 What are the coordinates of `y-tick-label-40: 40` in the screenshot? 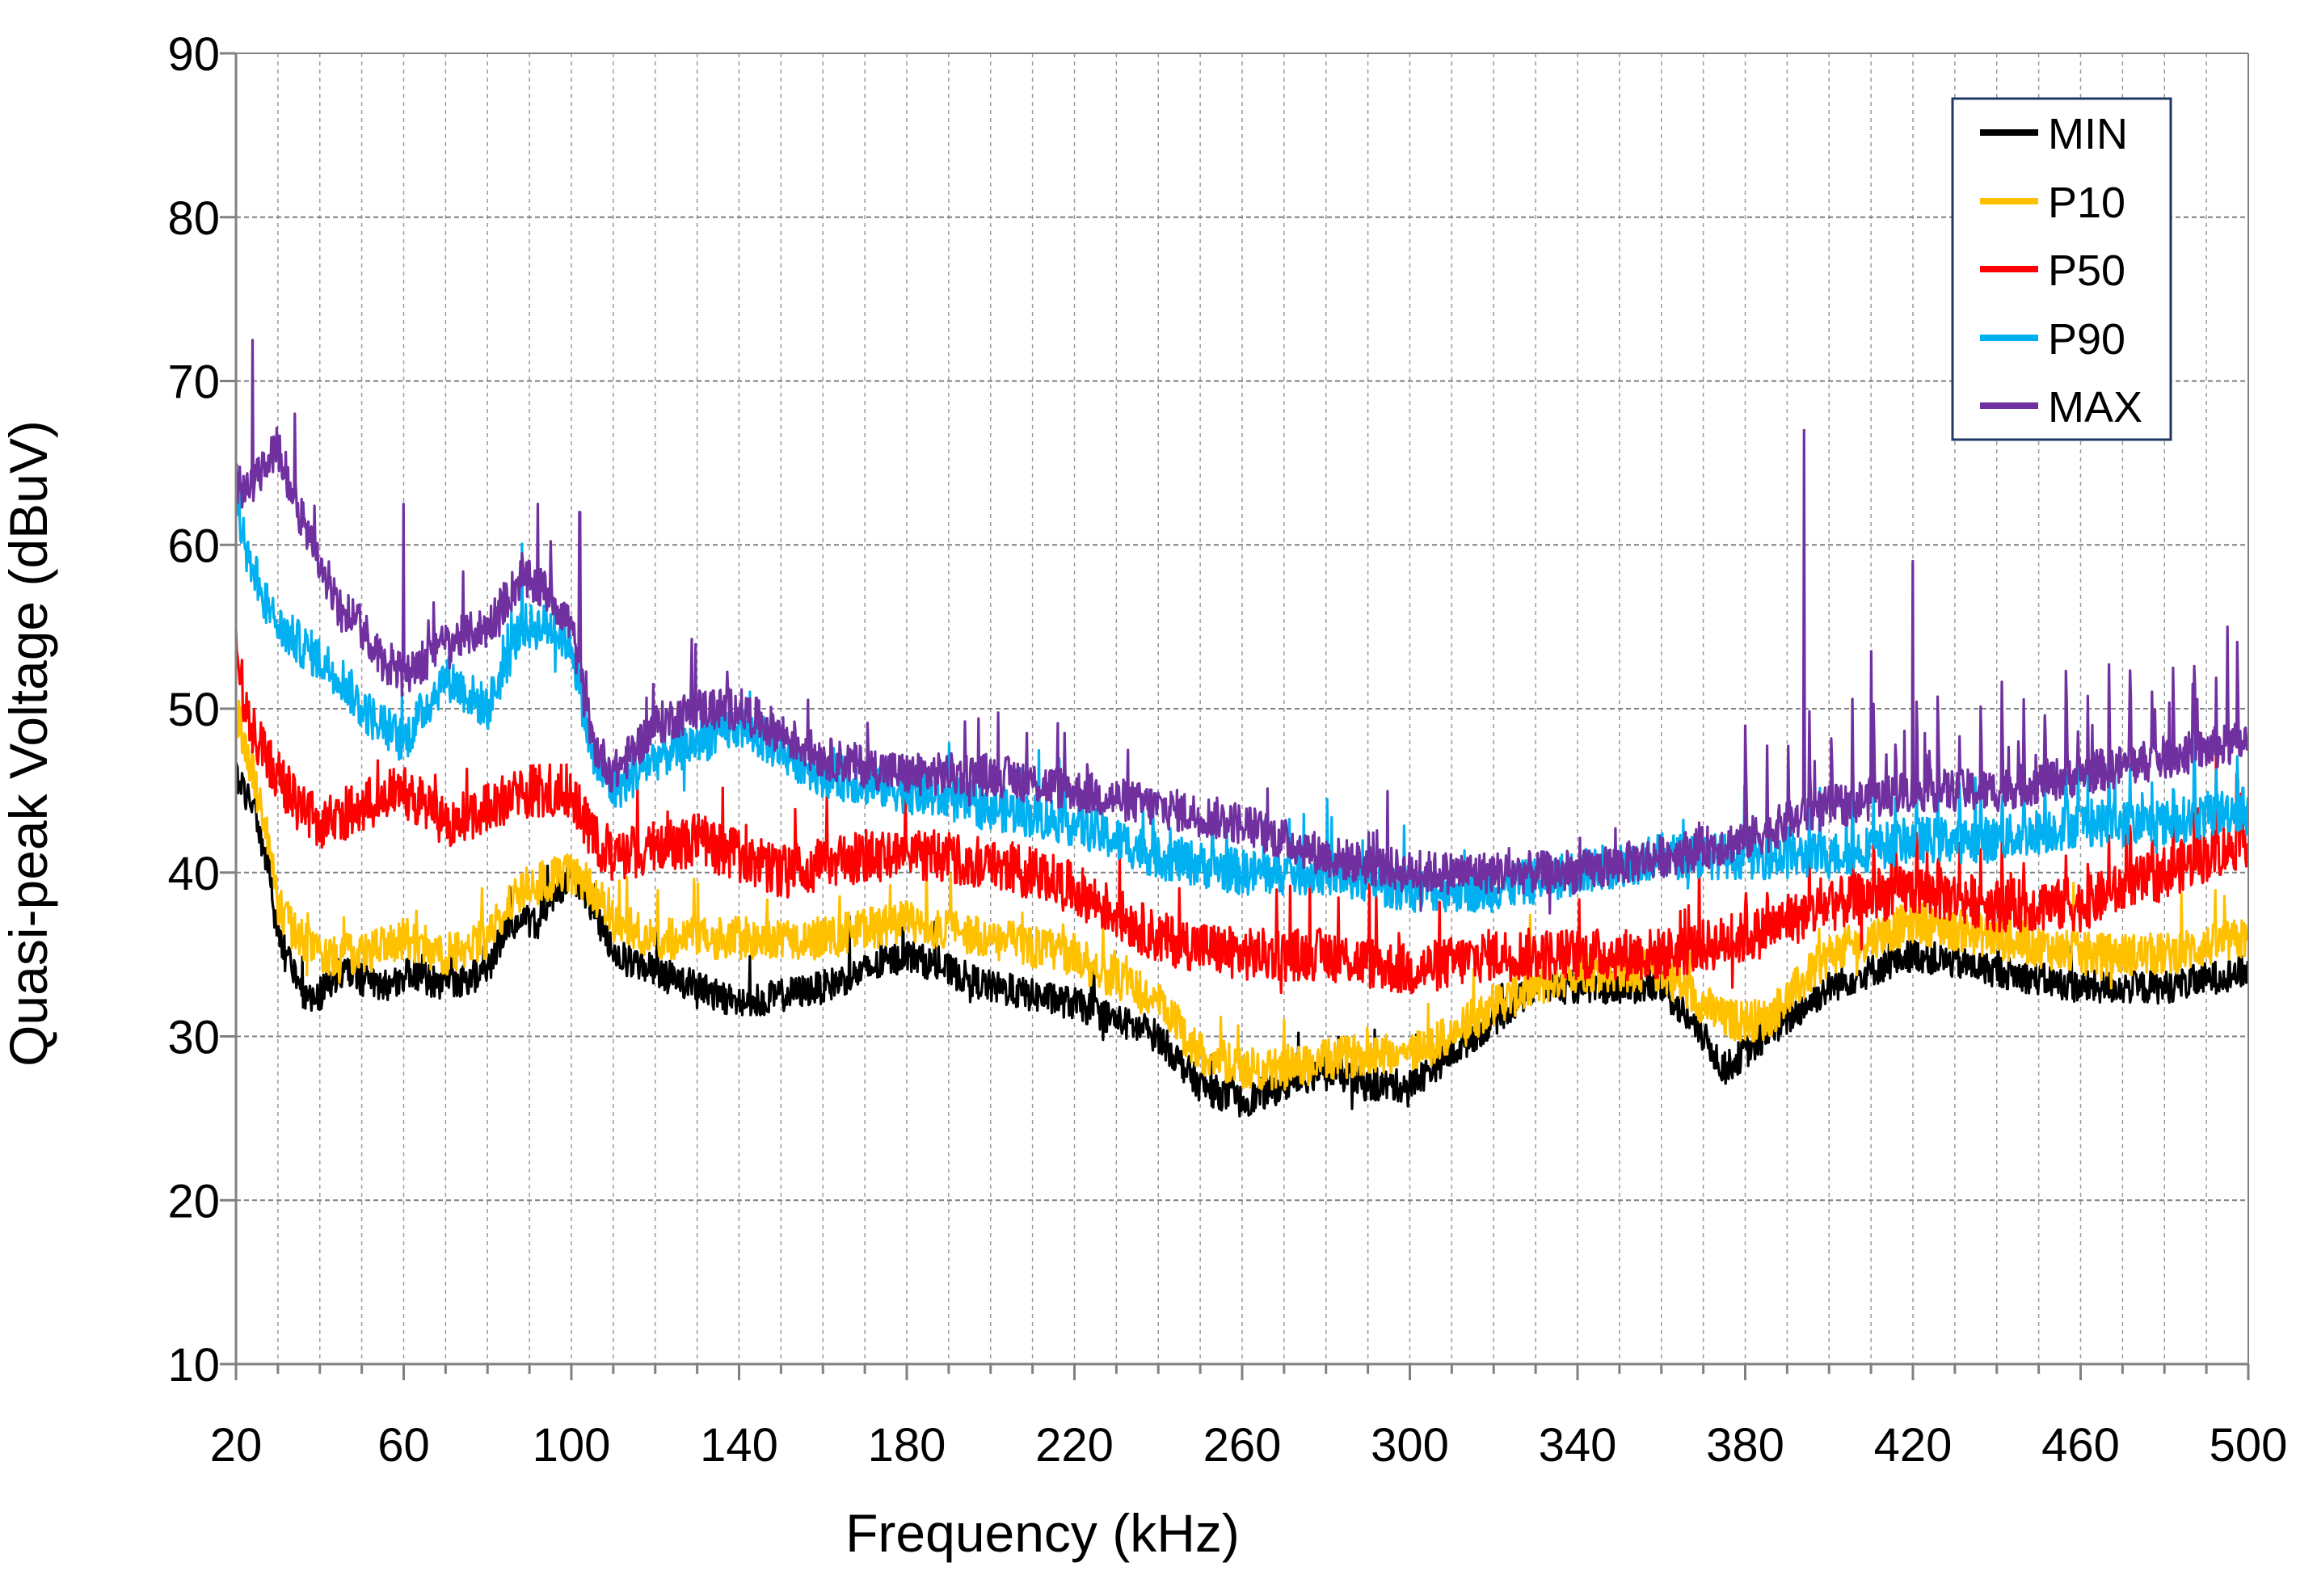 It's located at (193, 874).